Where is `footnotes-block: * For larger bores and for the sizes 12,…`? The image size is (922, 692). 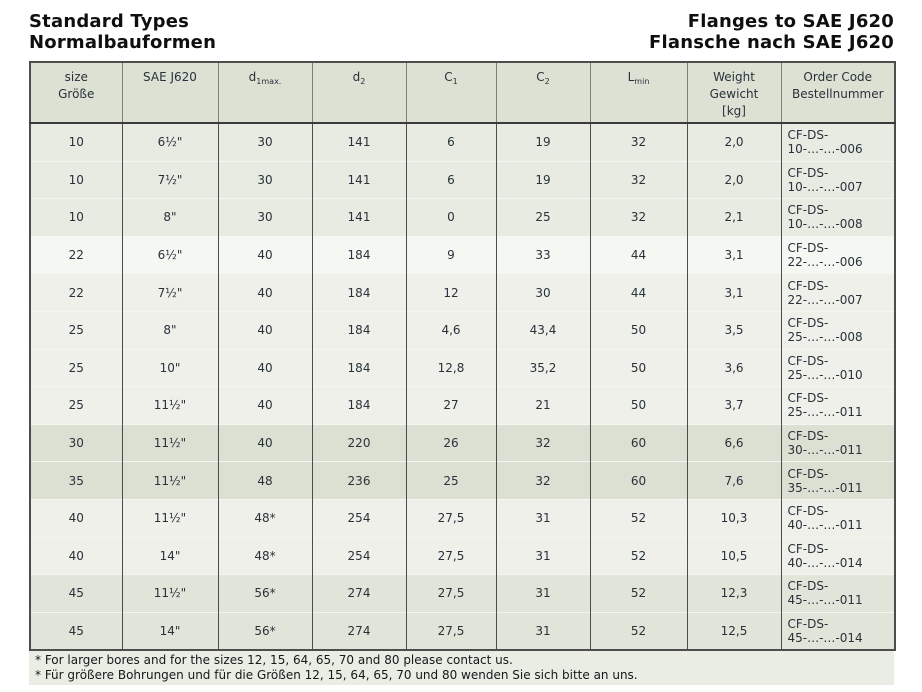
footnotes-block: * For larger bores and for the sizes 12,… is located at coordinates (461, 668).